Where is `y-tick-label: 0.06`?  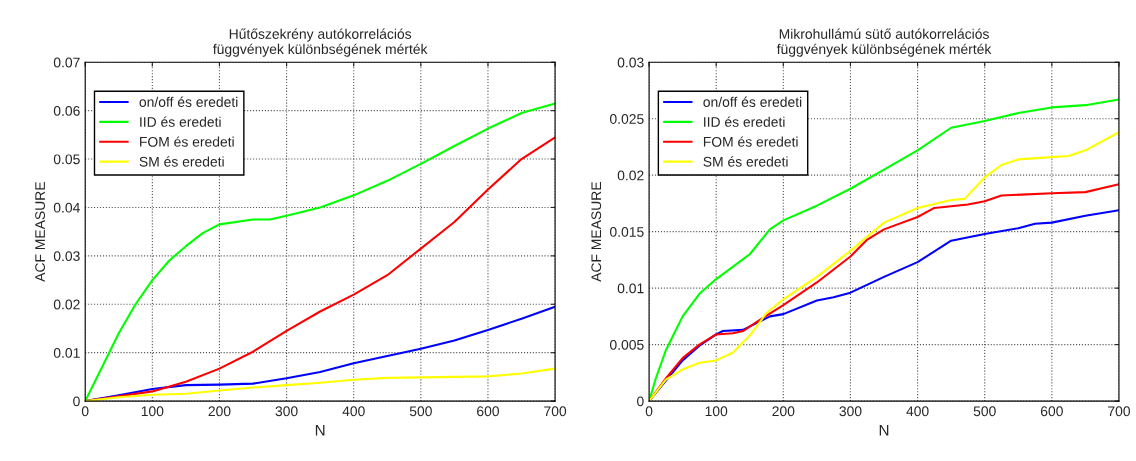
y-tick-label: 0.06 is located at coordinates (66, 110).